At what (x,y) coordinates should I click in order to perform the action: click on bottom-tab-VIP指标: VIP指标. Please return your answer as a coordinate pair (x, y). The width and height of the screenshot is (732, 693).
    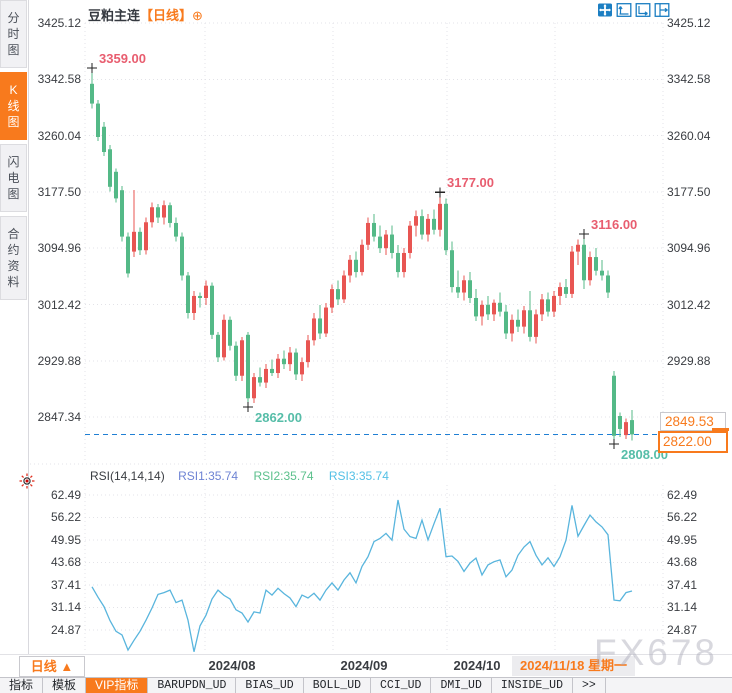
    Looking at the image, I should click on (117, 685).